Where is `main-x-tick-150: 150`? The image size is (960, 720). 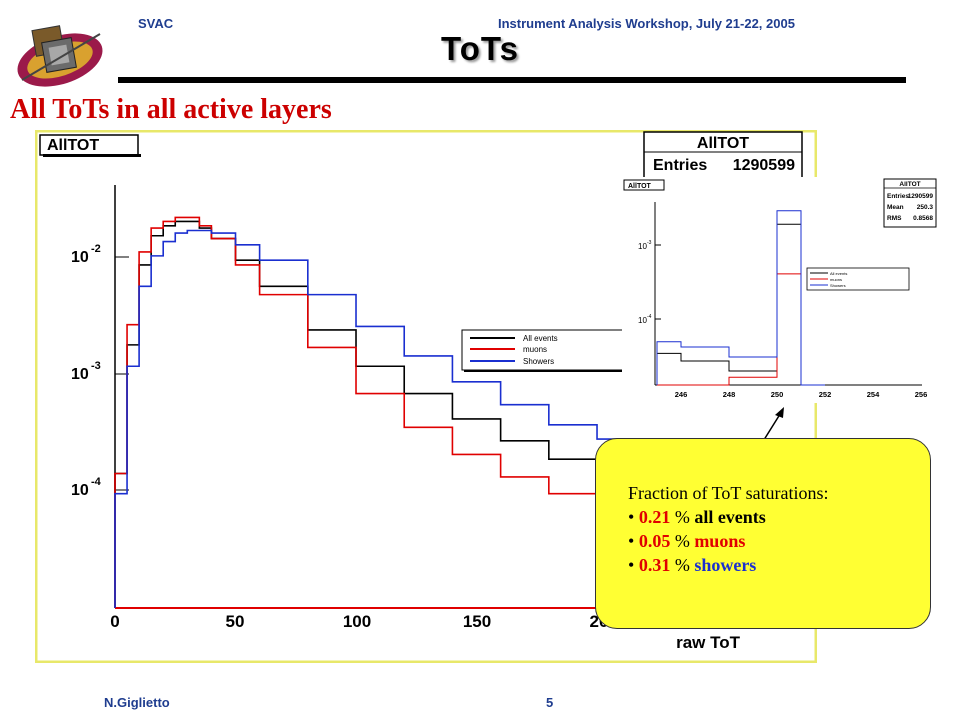 main-x-tick-150: 150 is located at coordinates (477, 621).